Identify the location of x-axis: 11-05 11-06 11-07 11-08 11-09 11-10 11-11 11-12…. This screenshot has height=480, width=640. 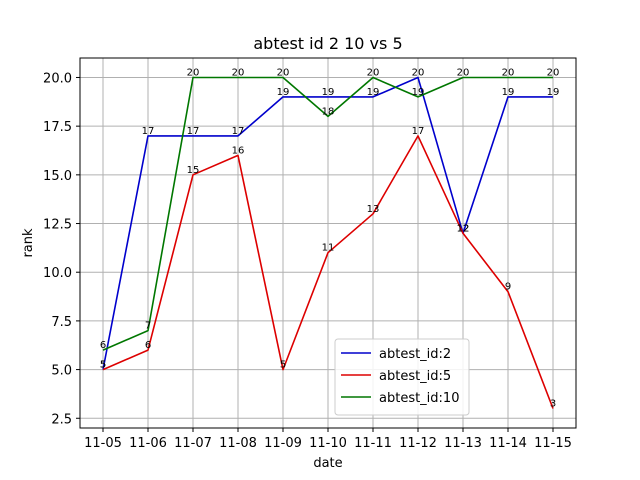
(328, 439).